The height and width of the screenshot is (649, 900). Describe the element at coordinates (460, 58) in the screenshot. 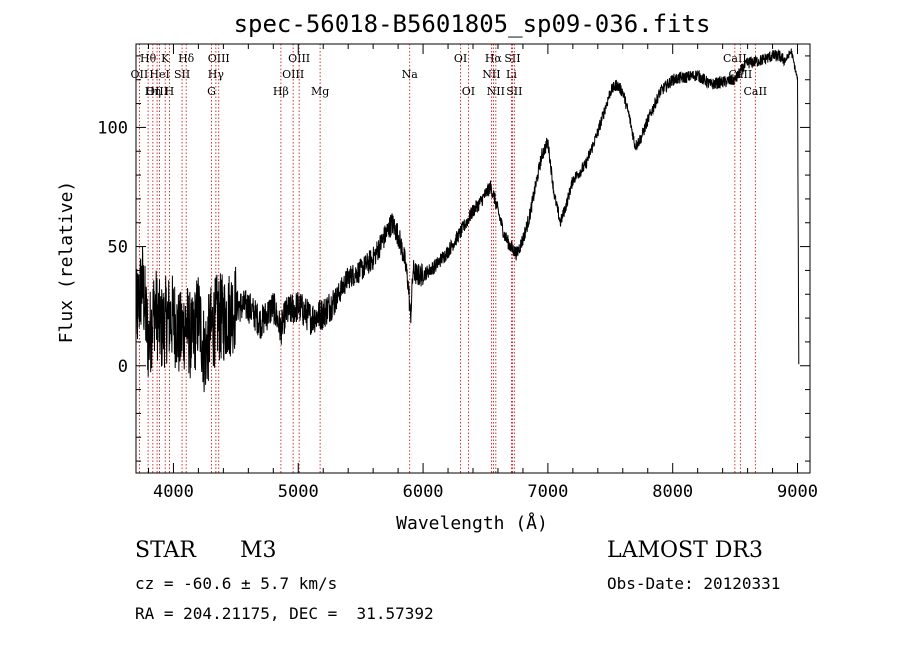

I see `line-label-OI-6300: OI` at that location.